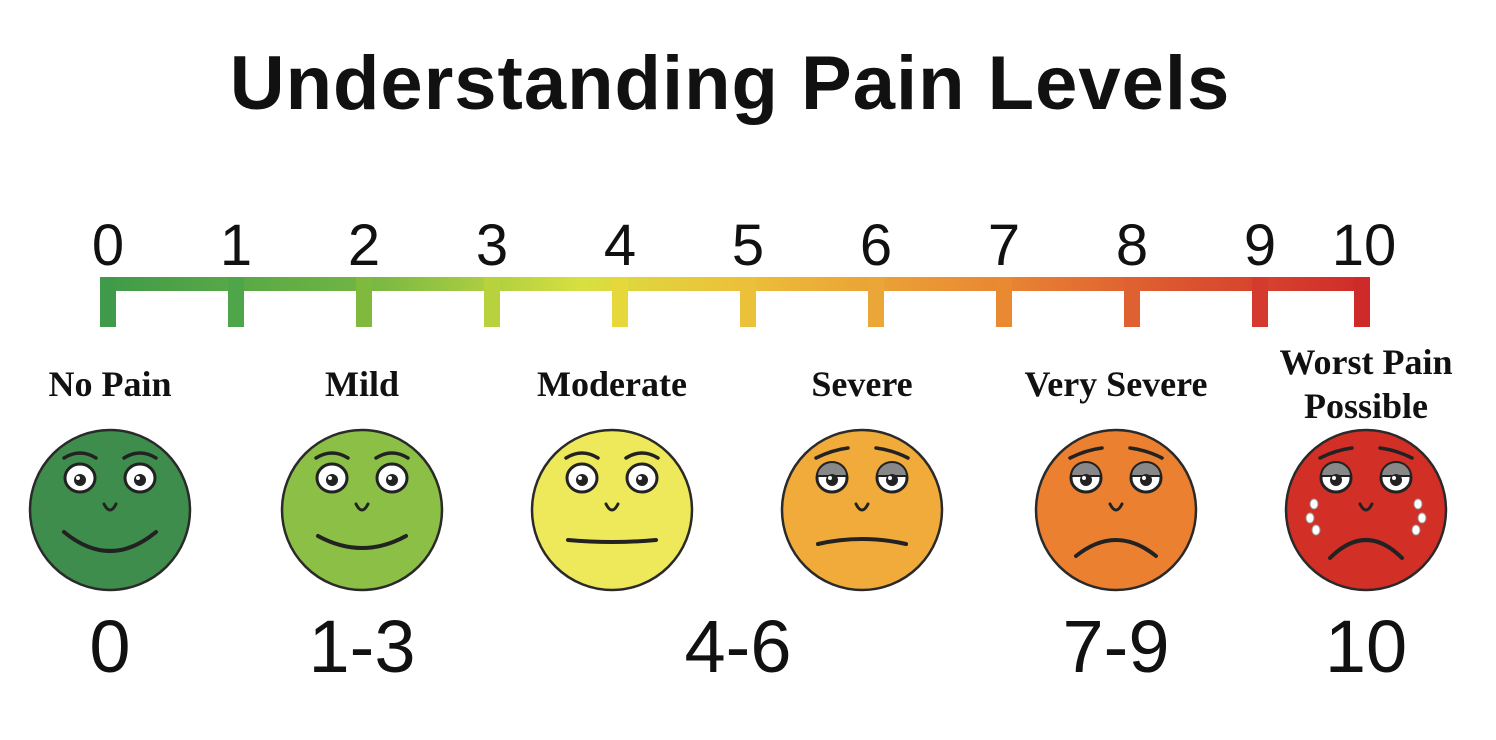 This screenshot has height=740, width=1496. I want to click on scale-tick-labels: 0 1 2 3 4 5 6 7 8 9 10, so click(744, 245).